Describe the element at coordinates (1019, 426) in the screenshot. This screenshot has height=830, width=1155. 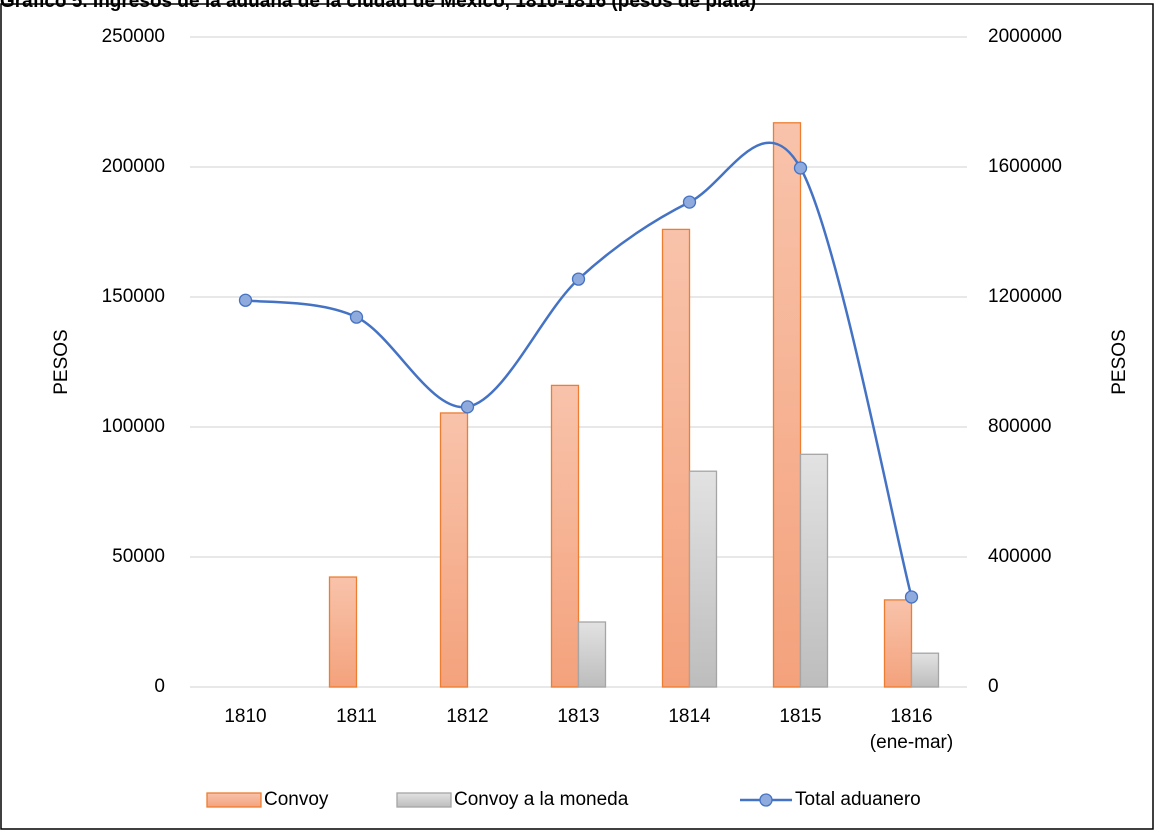
I see `y2-tick-label: 800000` at that location.